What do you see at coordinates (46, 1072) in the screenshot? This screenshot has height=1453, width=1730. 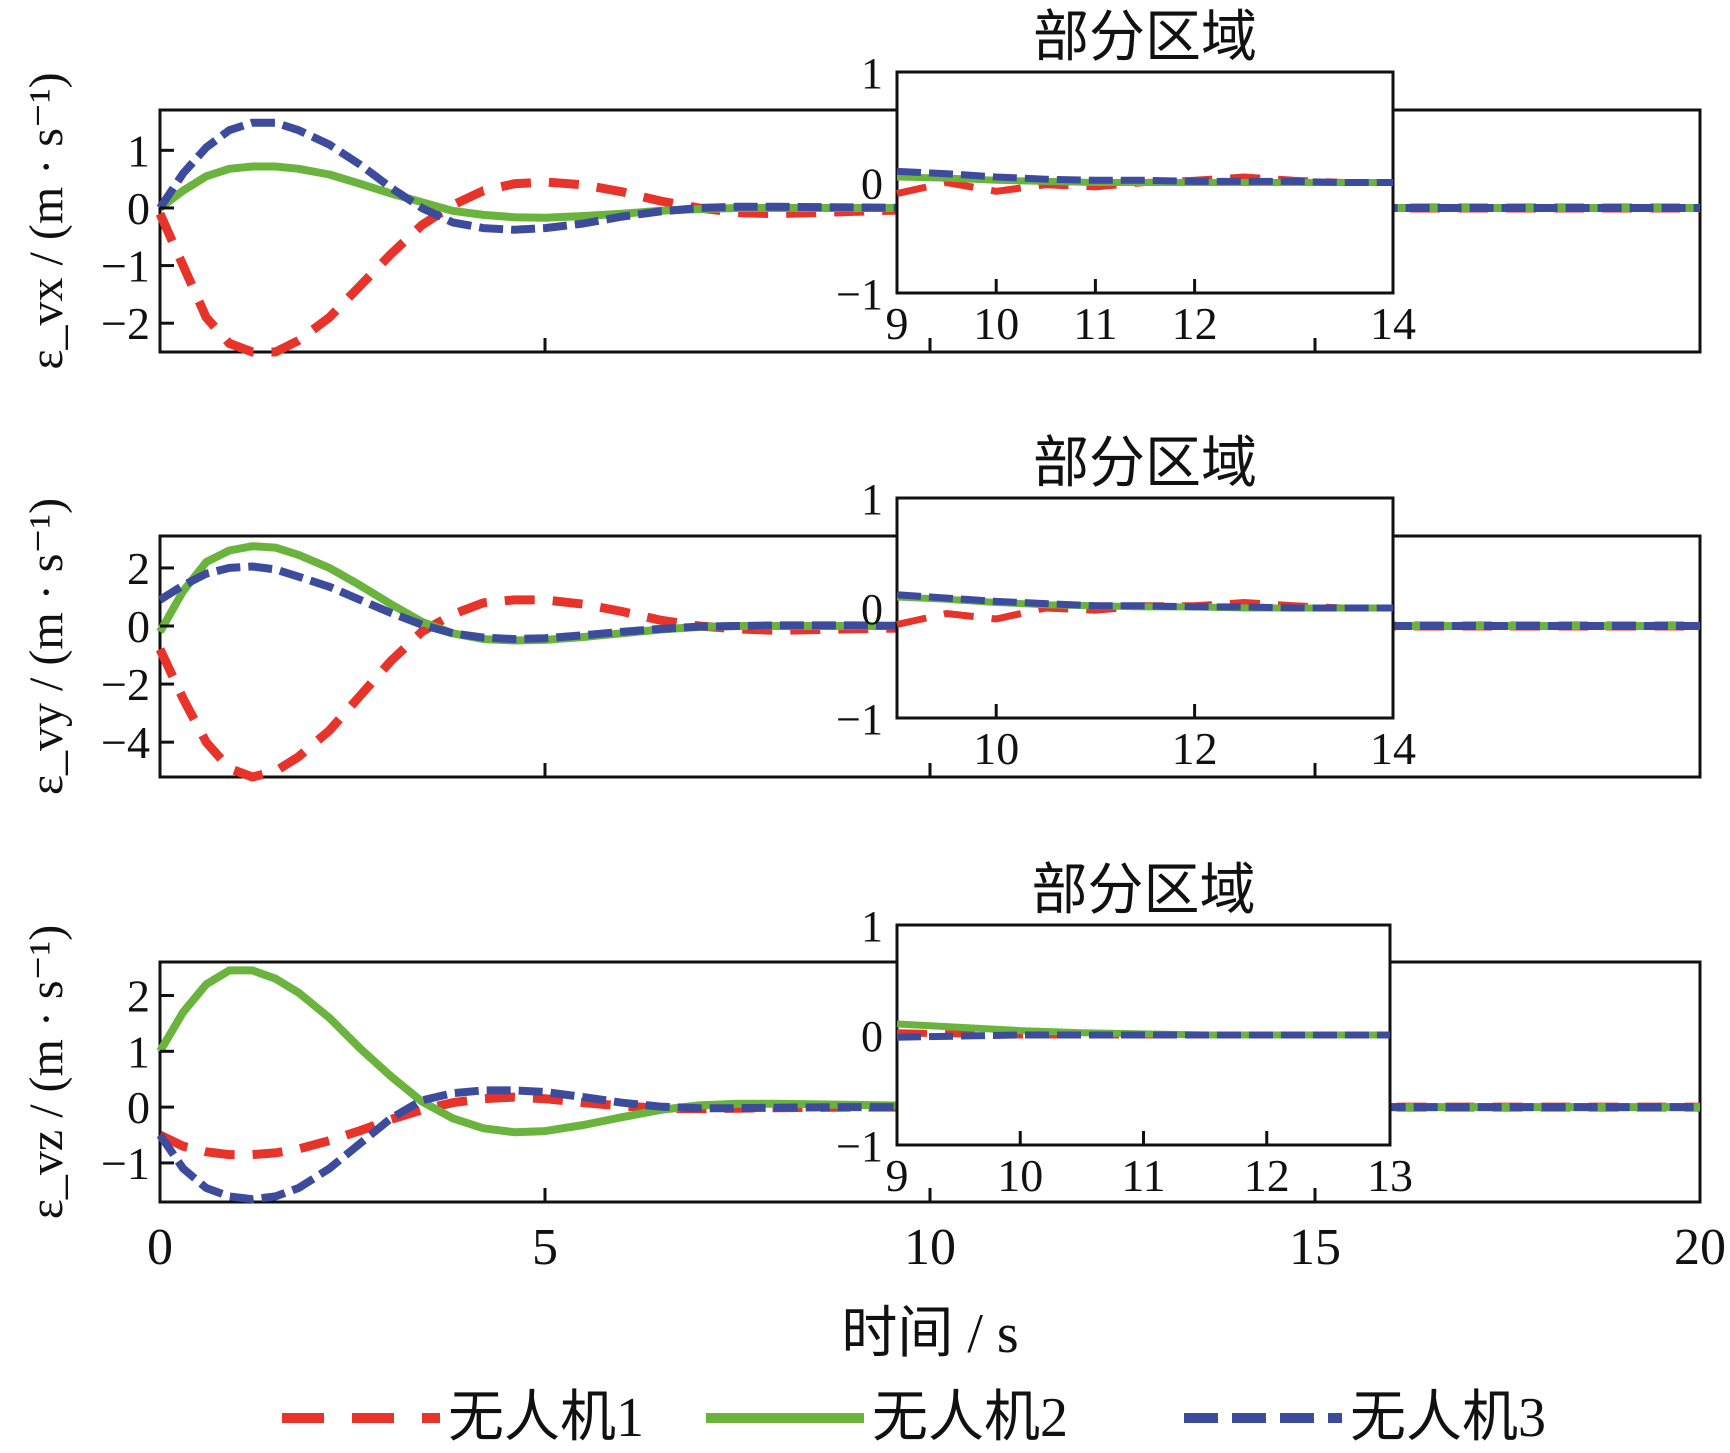 I see `y-axis-label: ε_vz / (m · s⁻¹)` at bounding box center [46, 1072].